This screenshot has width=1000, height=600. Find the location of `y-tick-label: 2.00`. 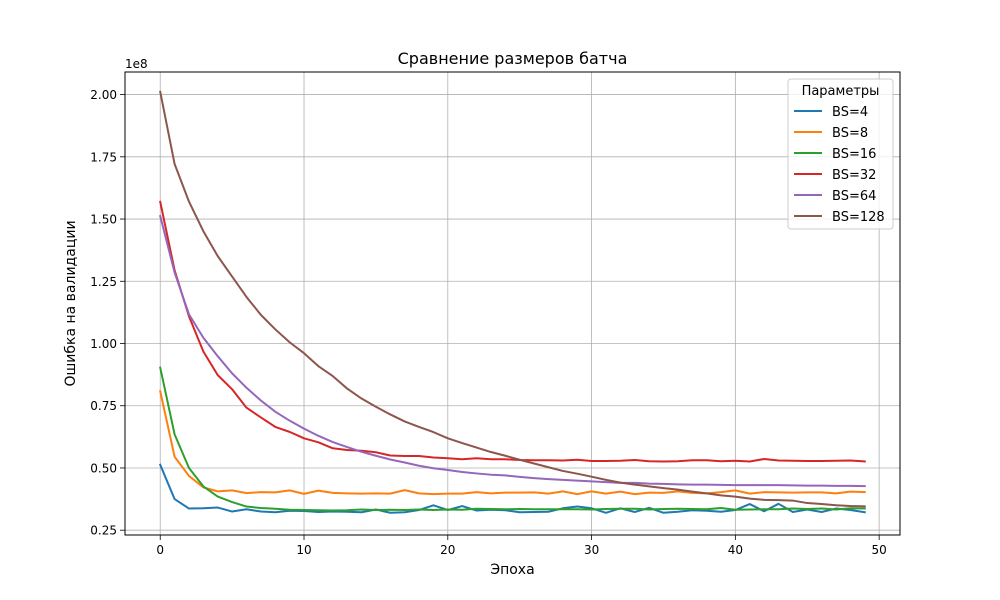

y-tick-label: 2.00 is located at coordinates (103, 95).